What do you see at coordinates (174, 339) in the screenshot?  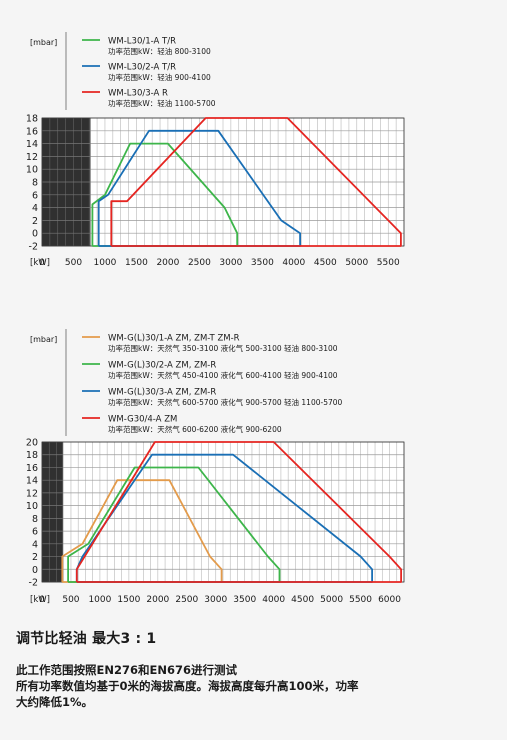 I see `legend-series-name: WM-G(L)30/1-A ZM, ZM-T ZM-R` at bounding box center [174, 339].